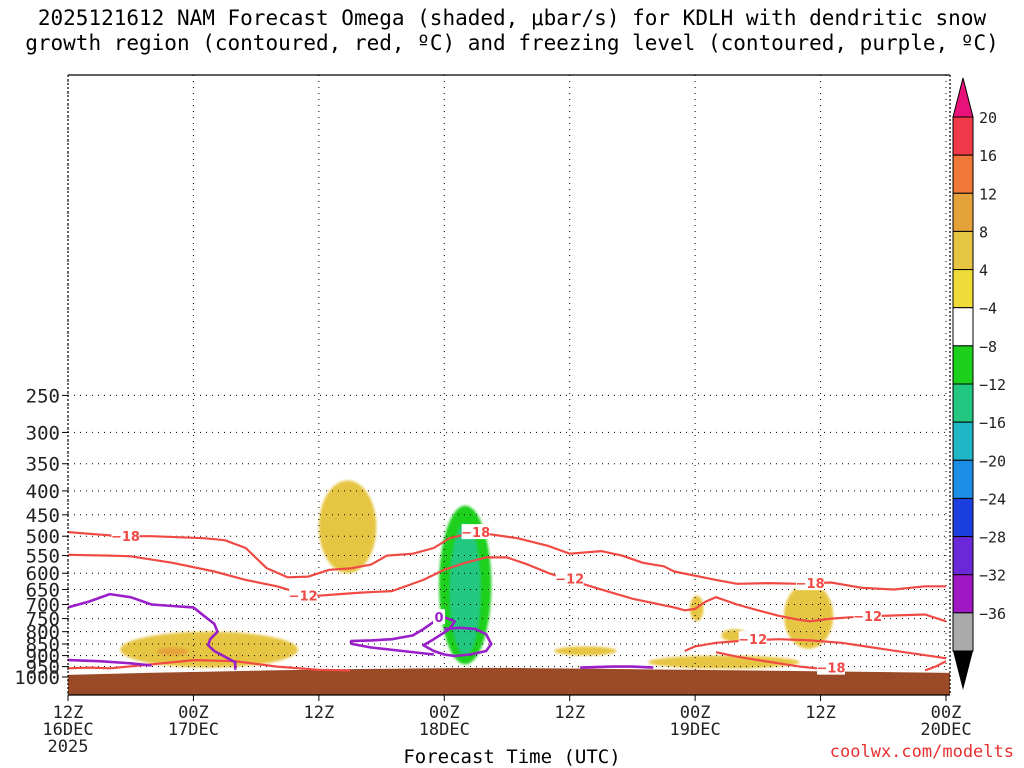  What do you see at coordinates (992, 385) in the screenshot?
I see `colorbar-label-7: −12` at bounding box center [992, 385].